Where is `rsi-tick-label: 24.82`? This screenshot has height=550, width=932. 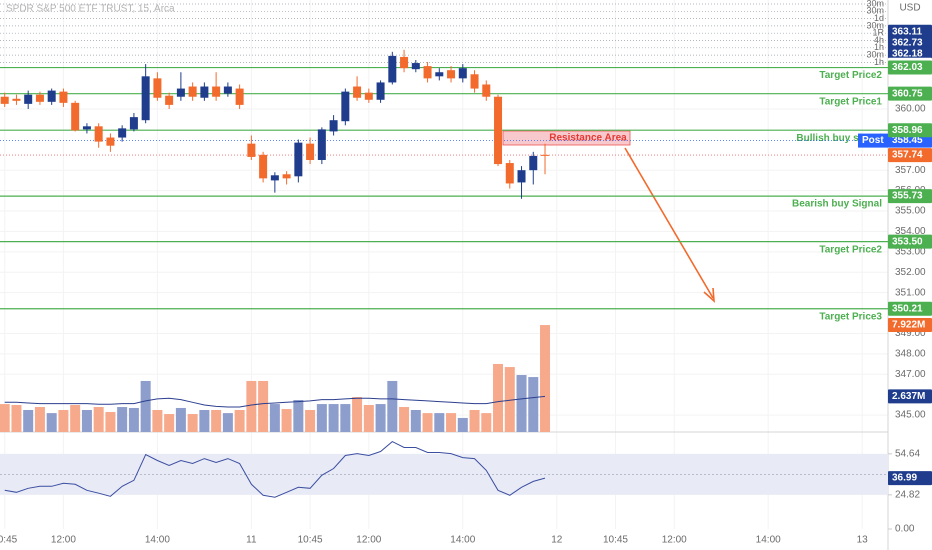
rsi-tick-label: 24.82 is located at coordinates (907, 494).